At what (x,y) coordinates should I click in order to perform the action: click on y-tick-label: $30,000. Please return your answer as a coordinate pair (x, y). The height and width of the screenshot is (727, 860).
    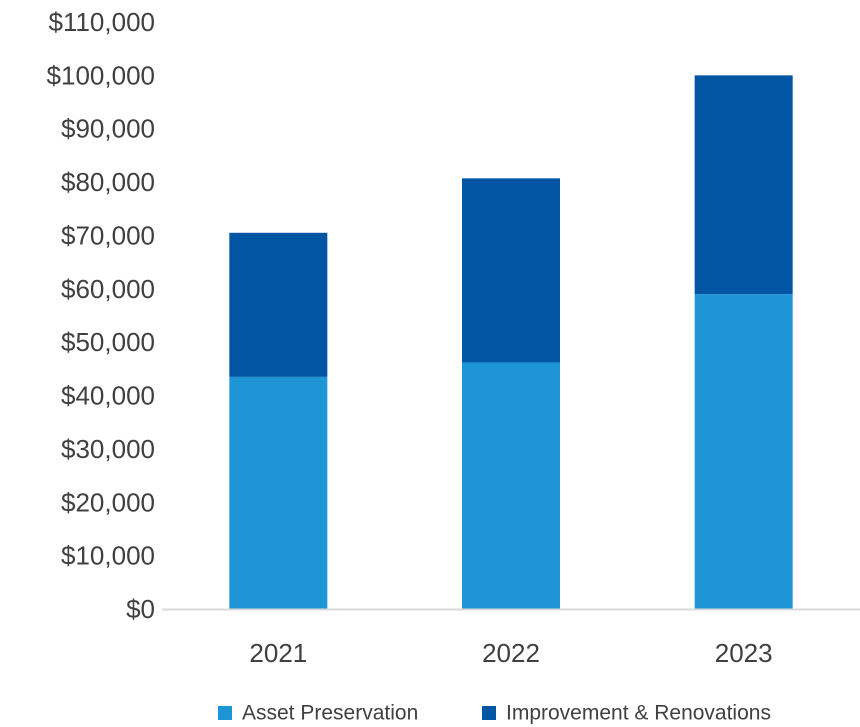
    Looking at the image, I should click on (108, 449).